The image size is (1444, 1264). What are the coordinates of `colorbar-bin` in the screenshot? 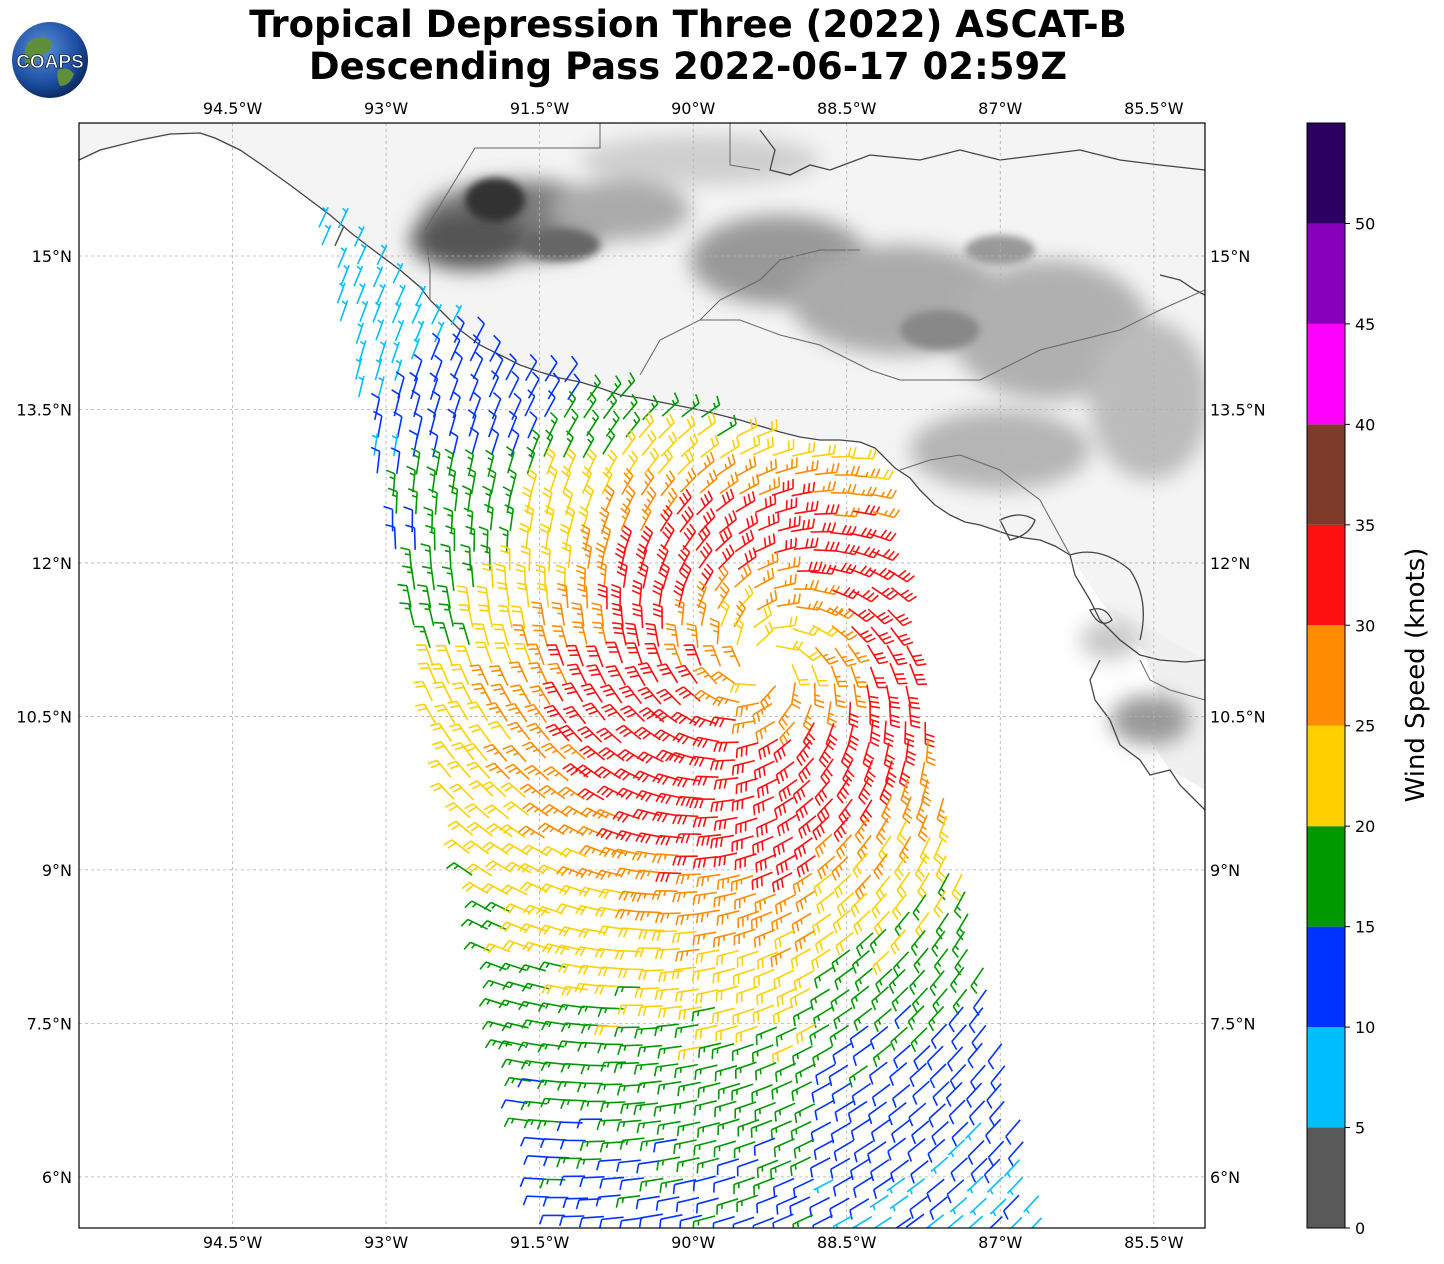 It's located at (1326, 675).